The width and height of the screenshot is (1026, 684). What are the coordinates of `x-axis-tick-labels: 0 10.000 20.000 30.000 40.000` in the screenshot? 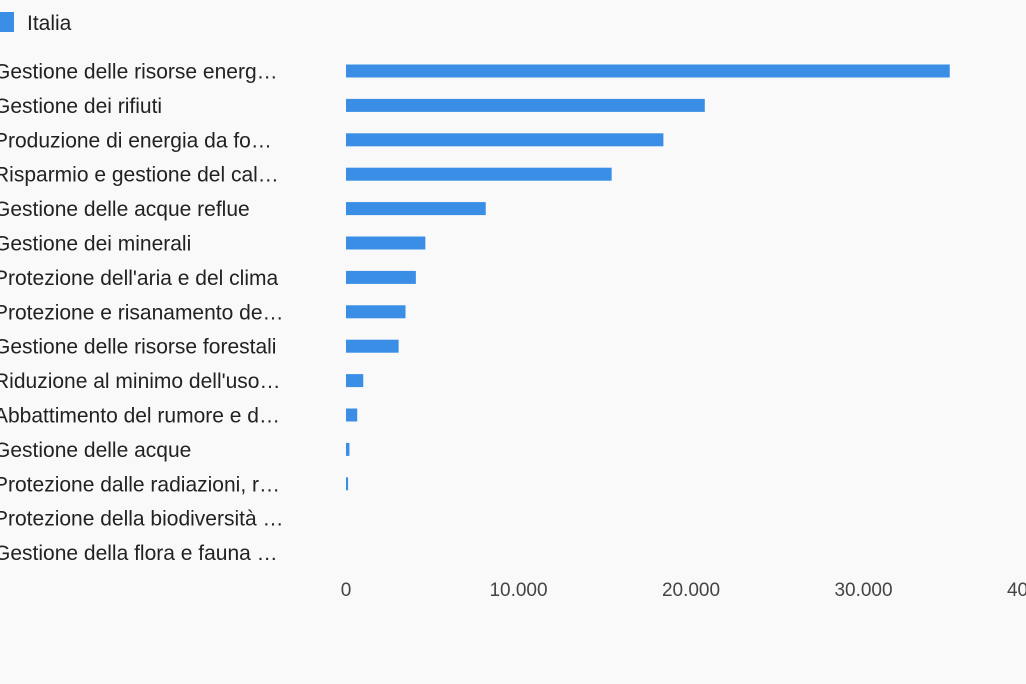 It's located at (683, 590).